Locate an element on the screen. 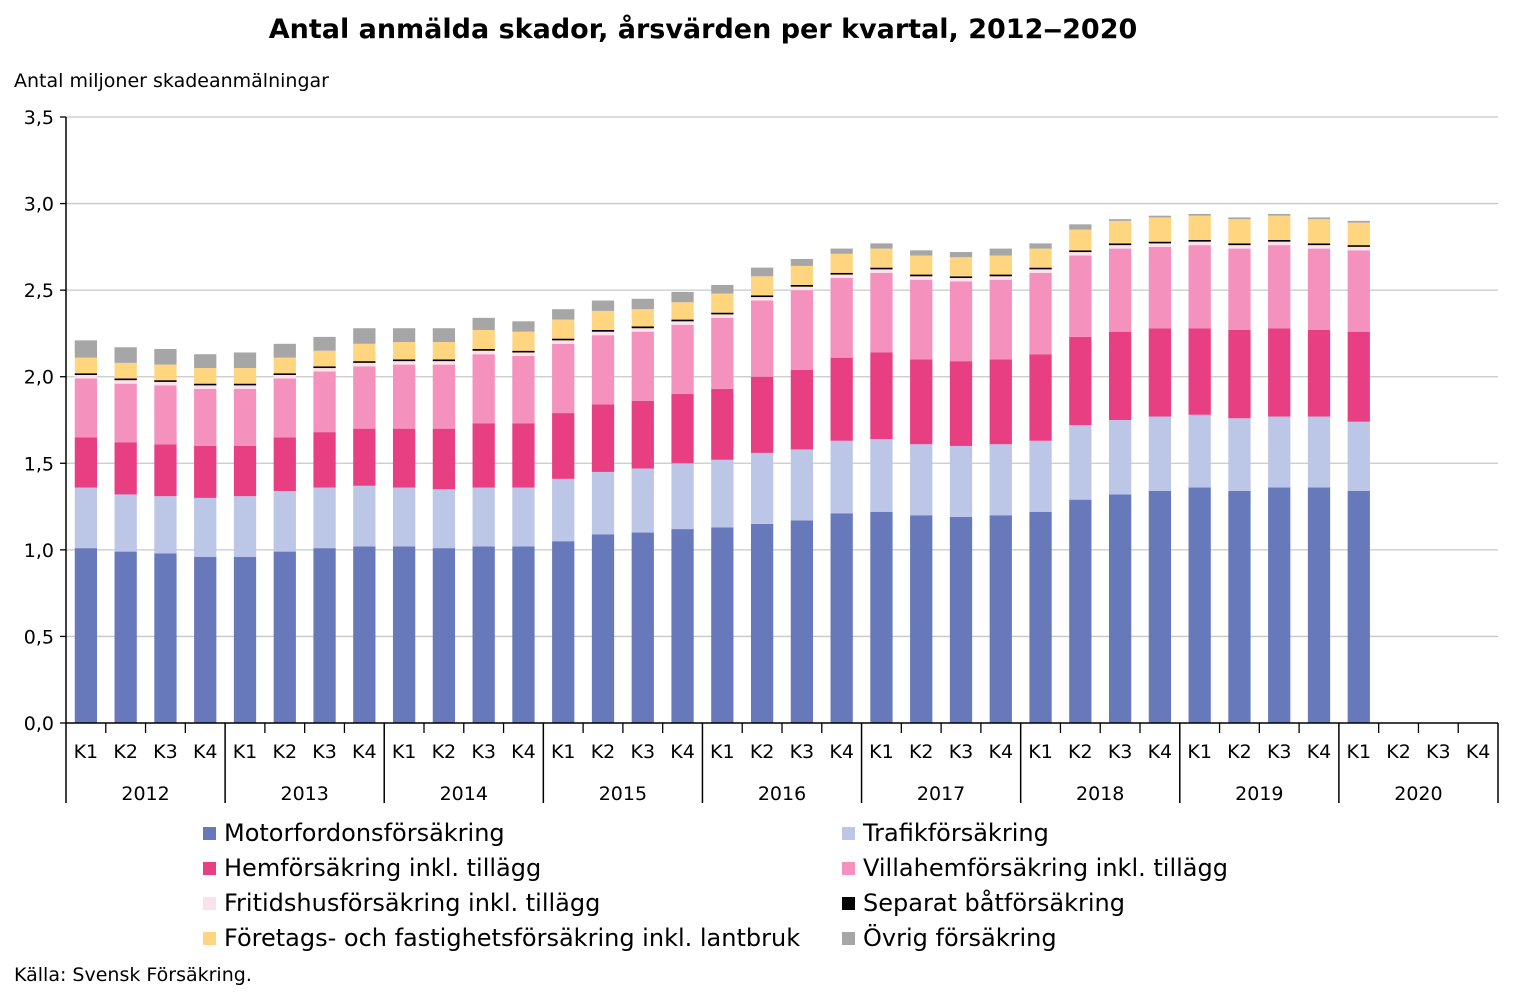 The width and height of the screenshot is (1525, 993). legend-item-villahem: Villahemförsäkring inkl. tillägg is located at coordinates (1035, 868).